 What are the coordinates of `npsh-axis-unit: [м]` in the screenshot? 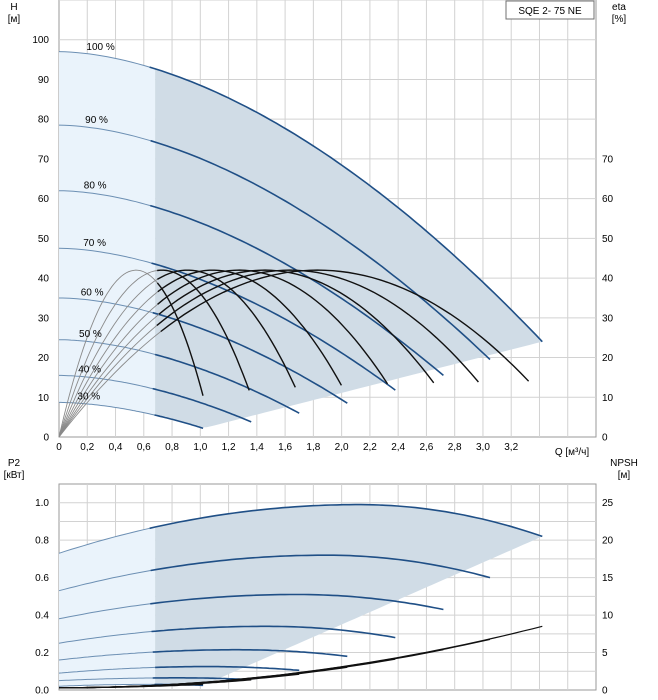 It's located at (624, 475).